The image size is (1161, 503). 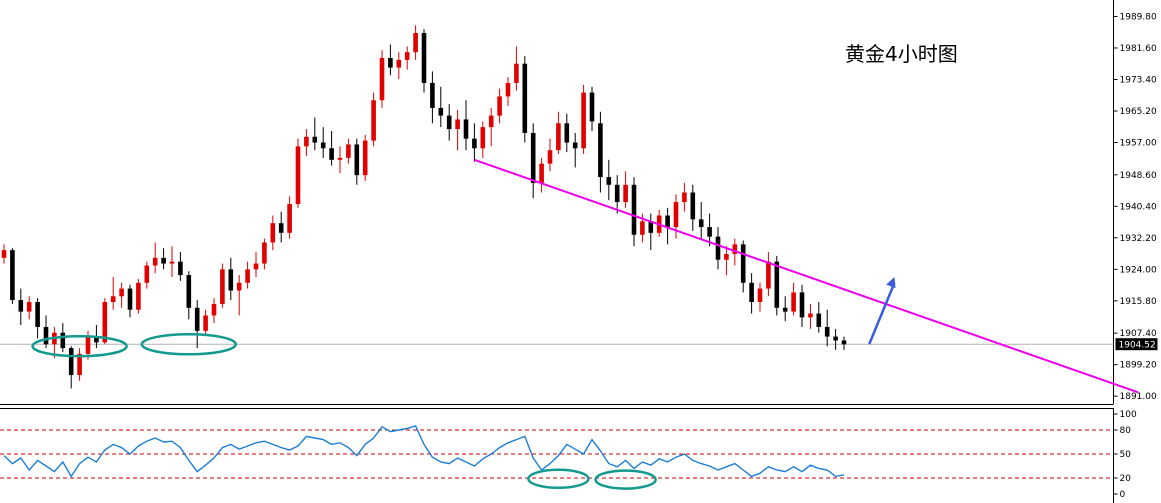 I want to click on main-y-tick-label: 1932.20, so click(x=1138, y=239).